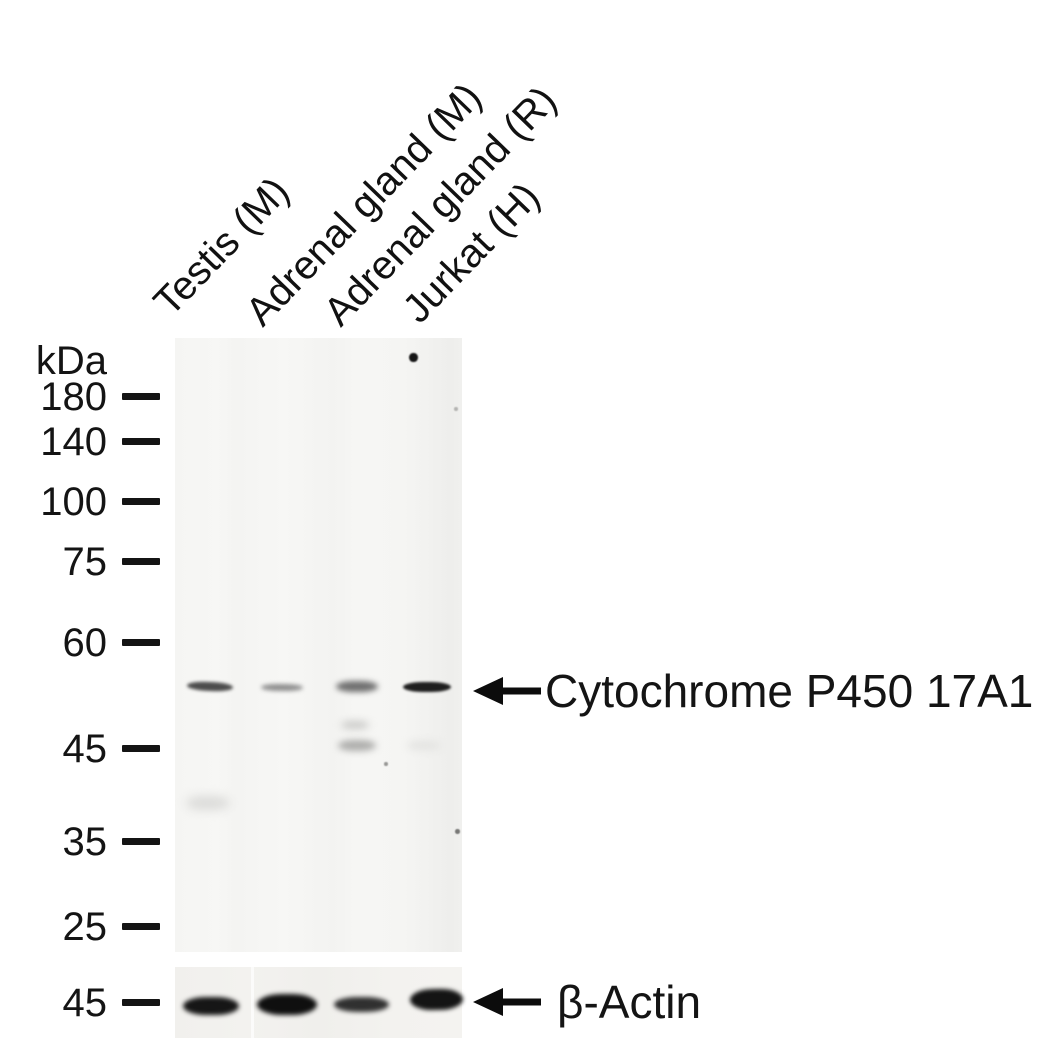 This screenshot has height=1055, width=1058. Describe the element at coordinates (85, 842) in the screenshot. I see `marker-label-35: 35` at that location.